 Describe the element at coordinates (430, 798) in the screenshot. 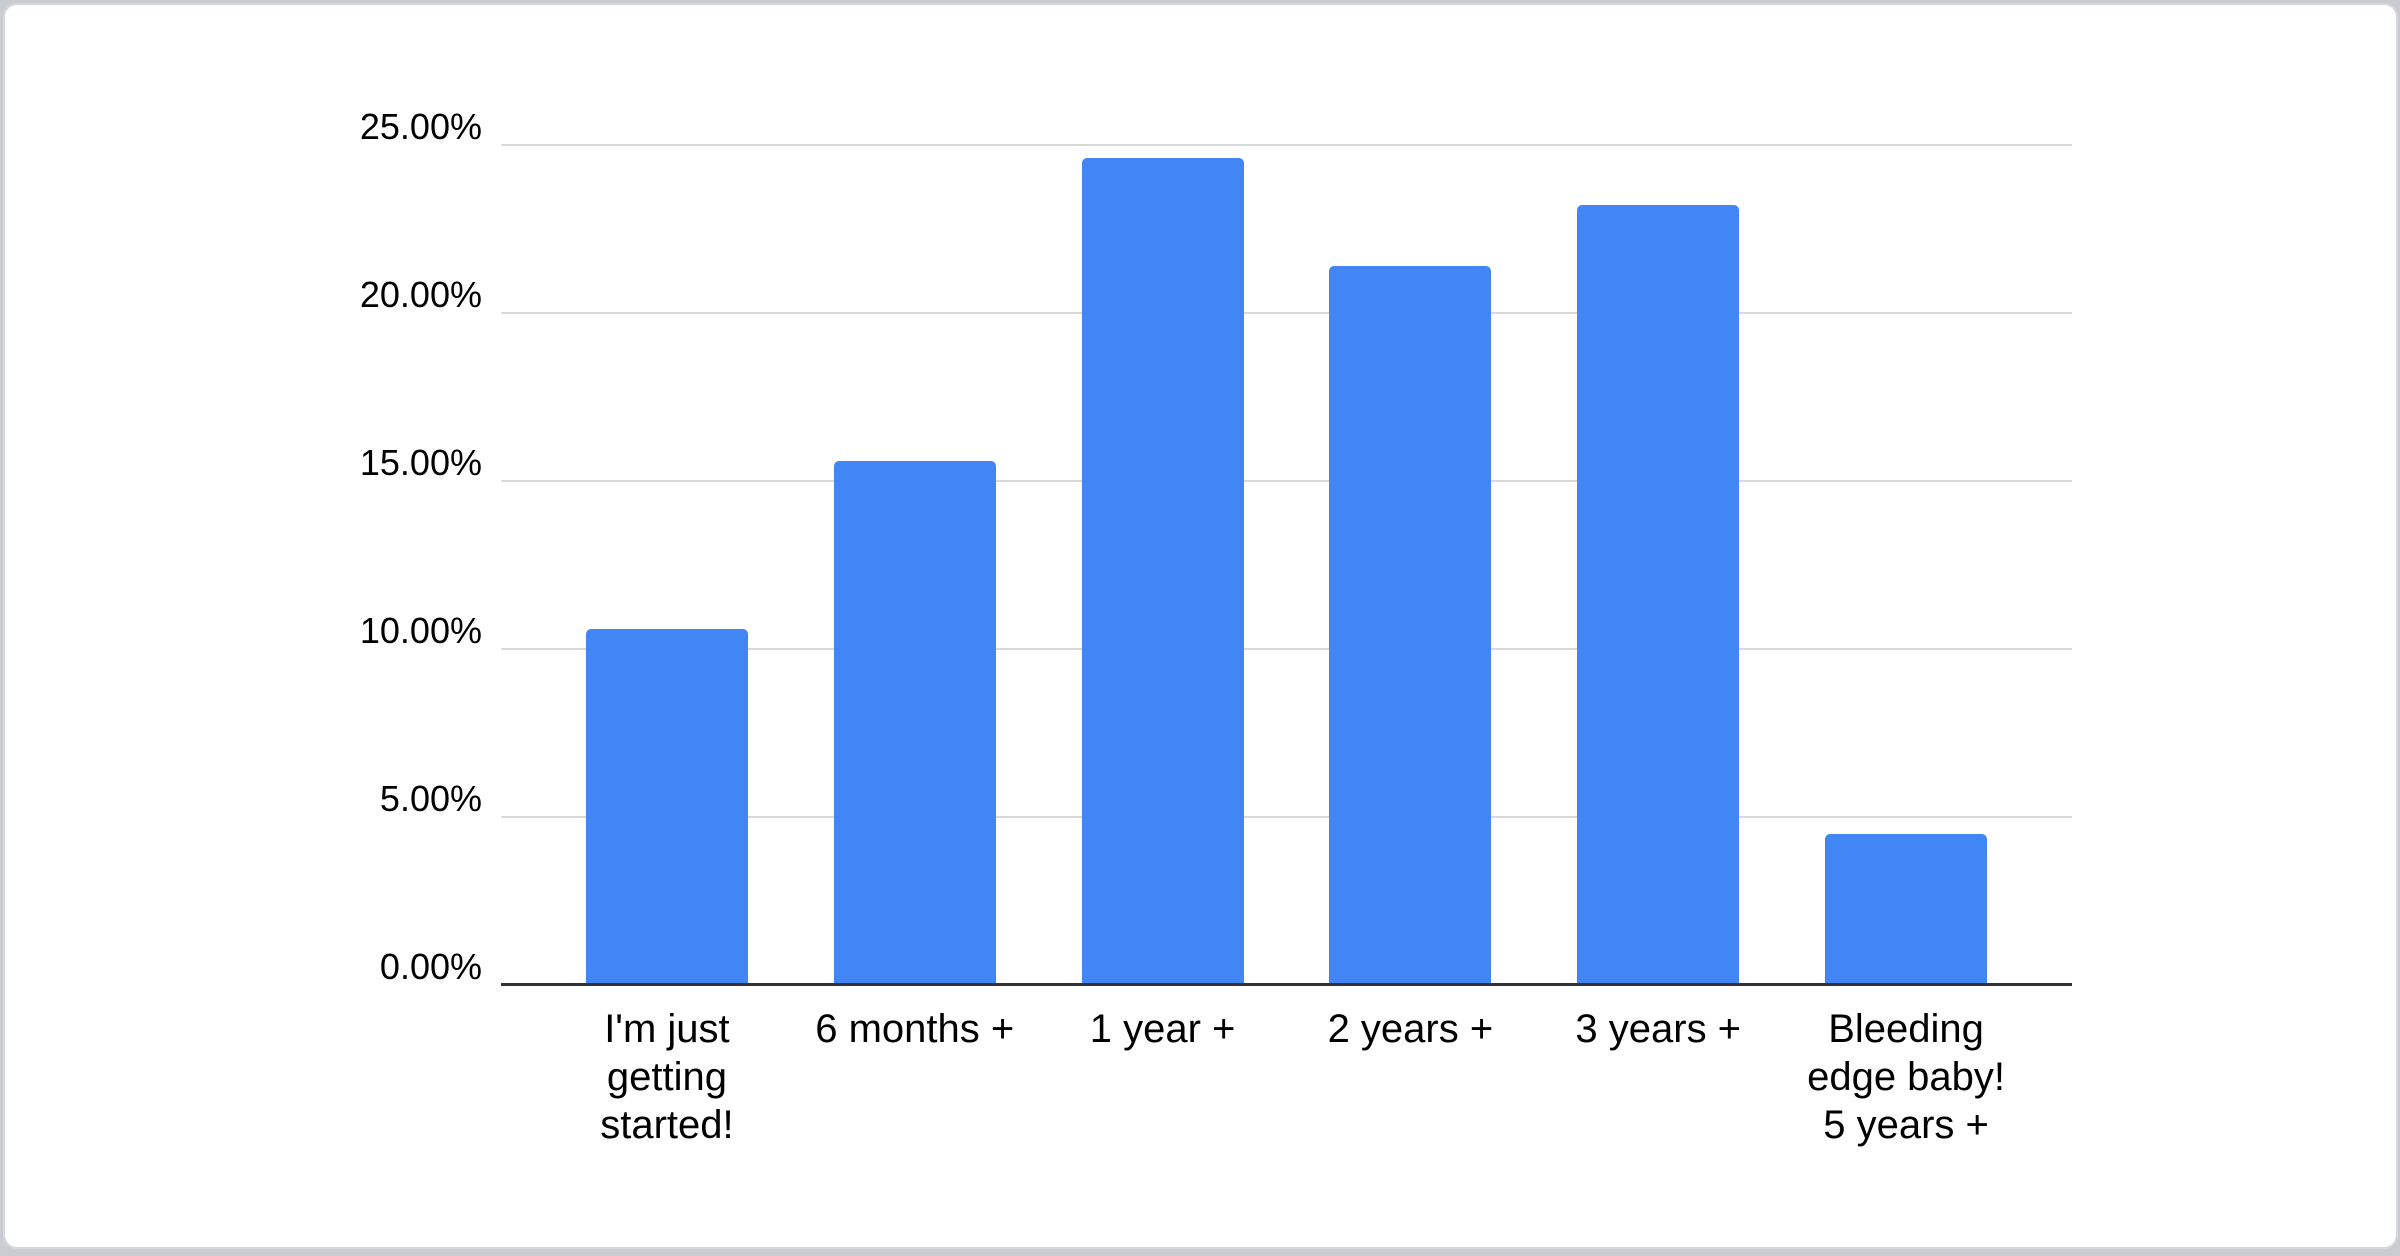

I see `y-axis-tick-label: 5.00%` at that location.